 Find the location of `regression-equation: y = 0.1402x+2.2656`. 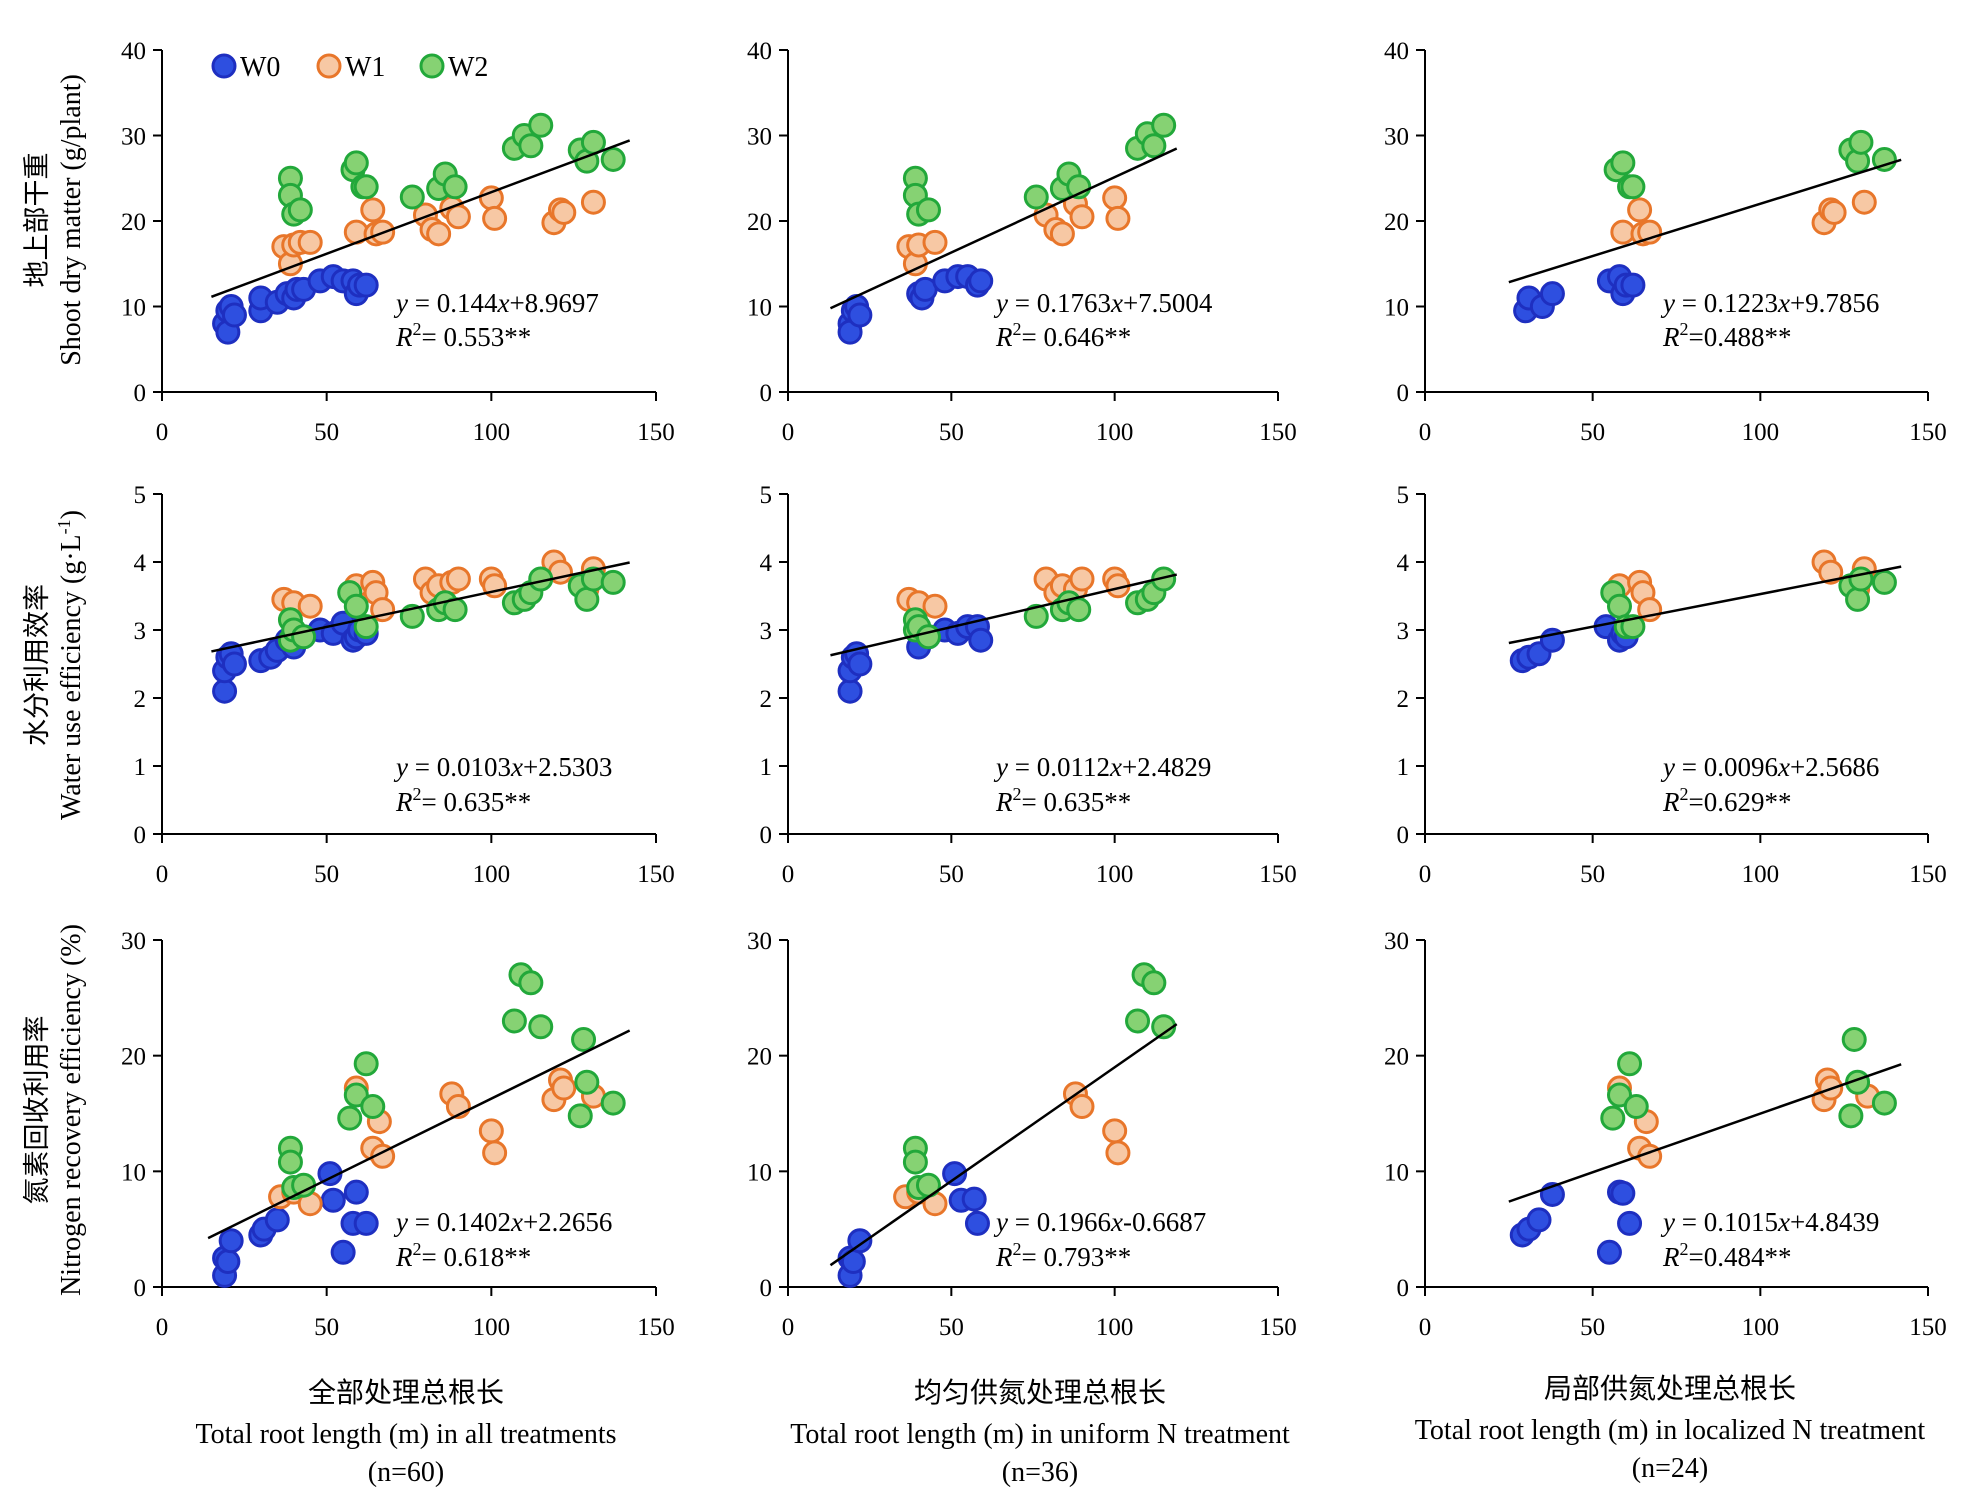

regression-equation: y = 0.1402x+2.2656 is located at coordinates (502, 1222).